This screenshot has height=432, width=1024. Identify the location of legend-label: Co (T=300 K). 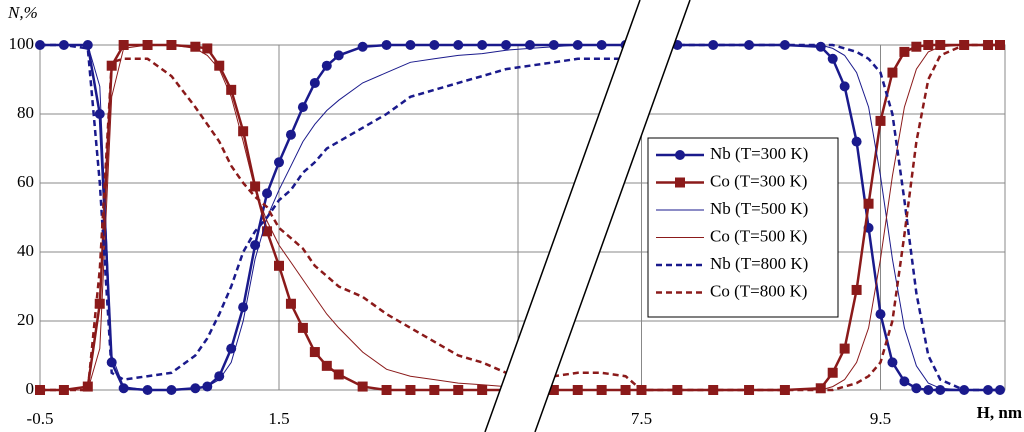
(758, 180).